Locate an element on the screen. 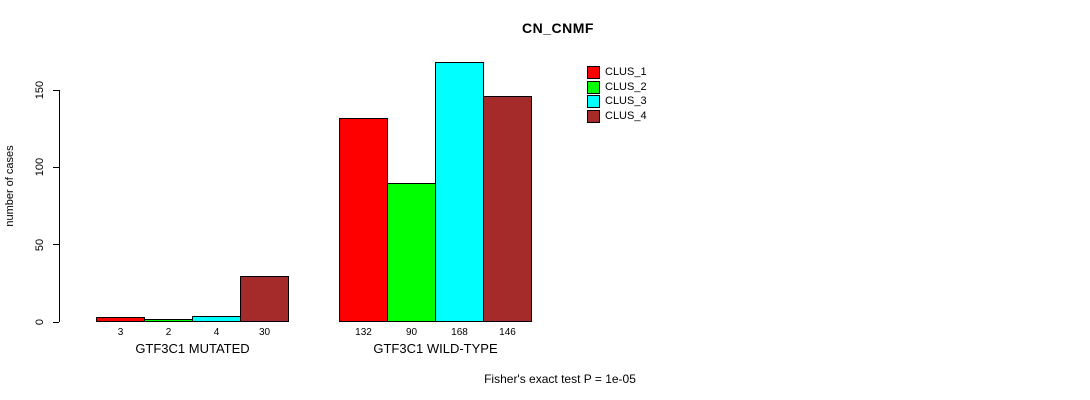  bar-clus_4-group2 is located at coordinates (507, 209).